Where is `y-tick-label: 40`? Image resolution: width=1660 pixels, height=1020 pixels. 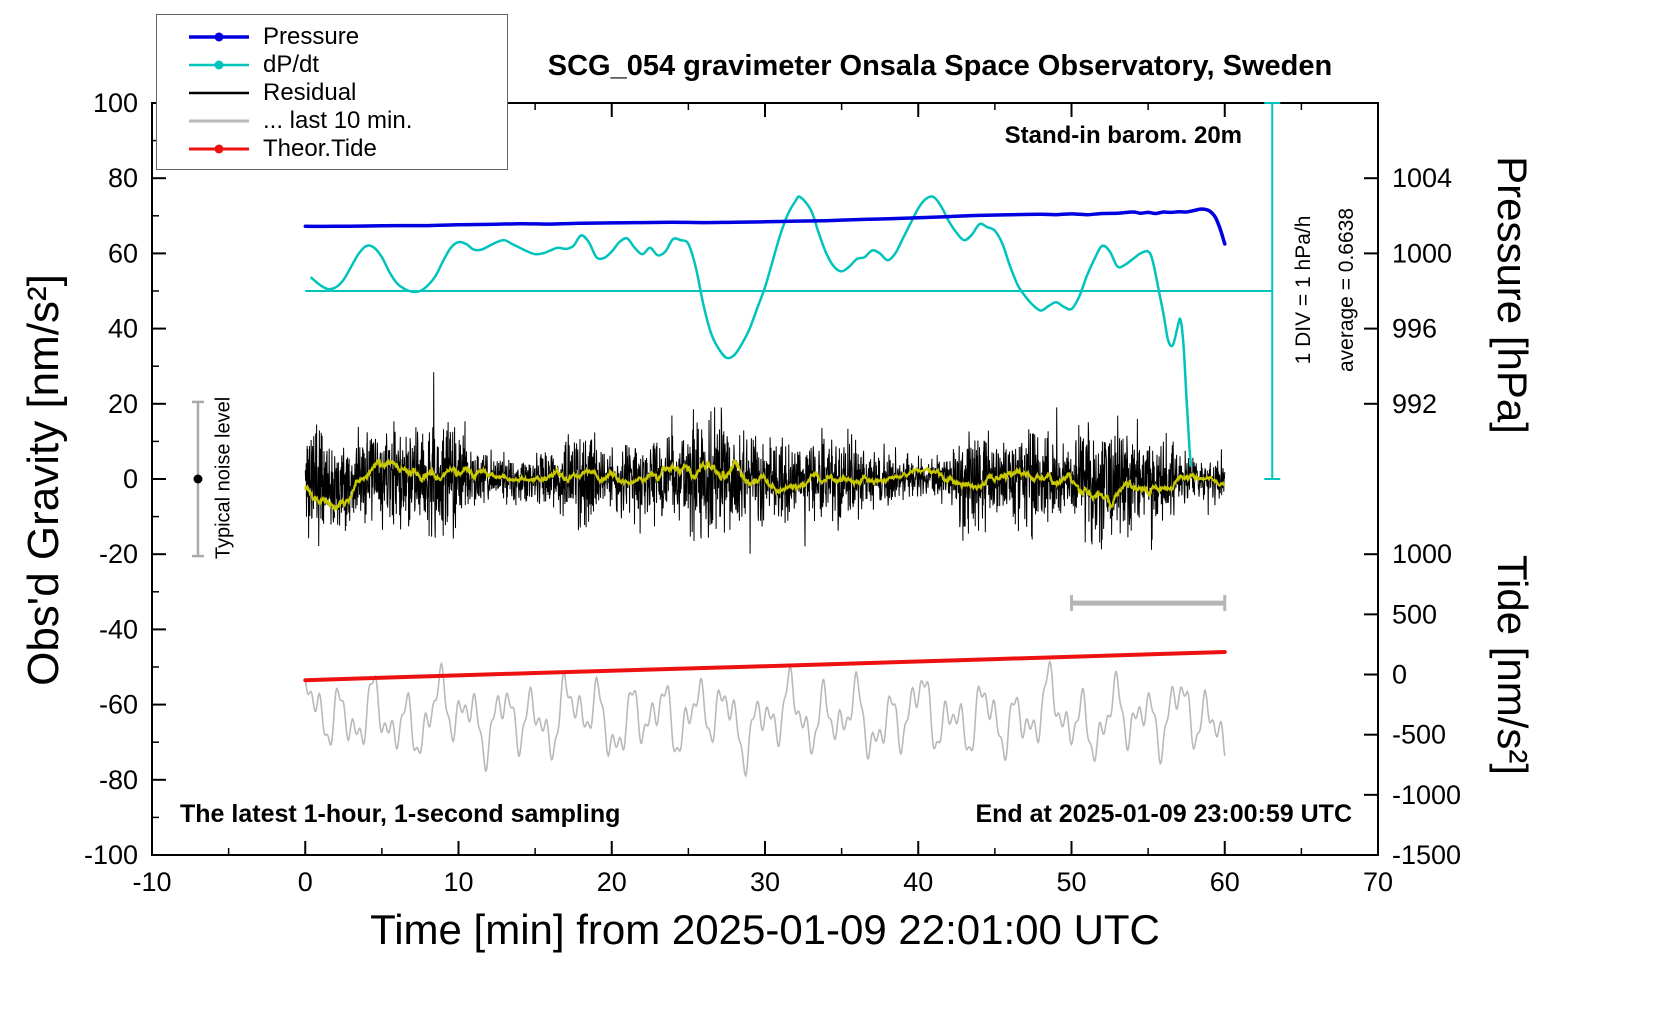 y-tick-label: 40 is located at coordinates (123, 329).